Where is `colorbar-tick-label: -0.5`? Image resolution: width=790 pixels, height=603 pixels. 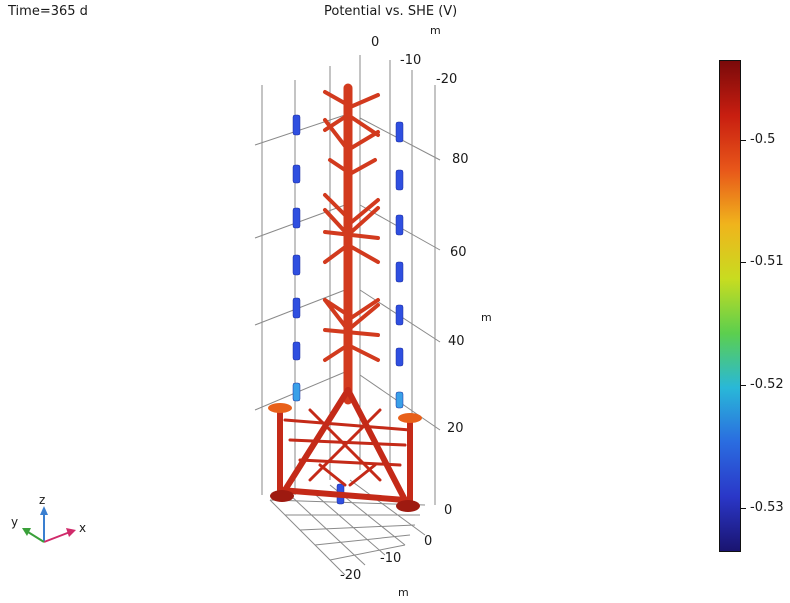
colorbar-tick-label: -0.5 is located at coordinates (763, 139).